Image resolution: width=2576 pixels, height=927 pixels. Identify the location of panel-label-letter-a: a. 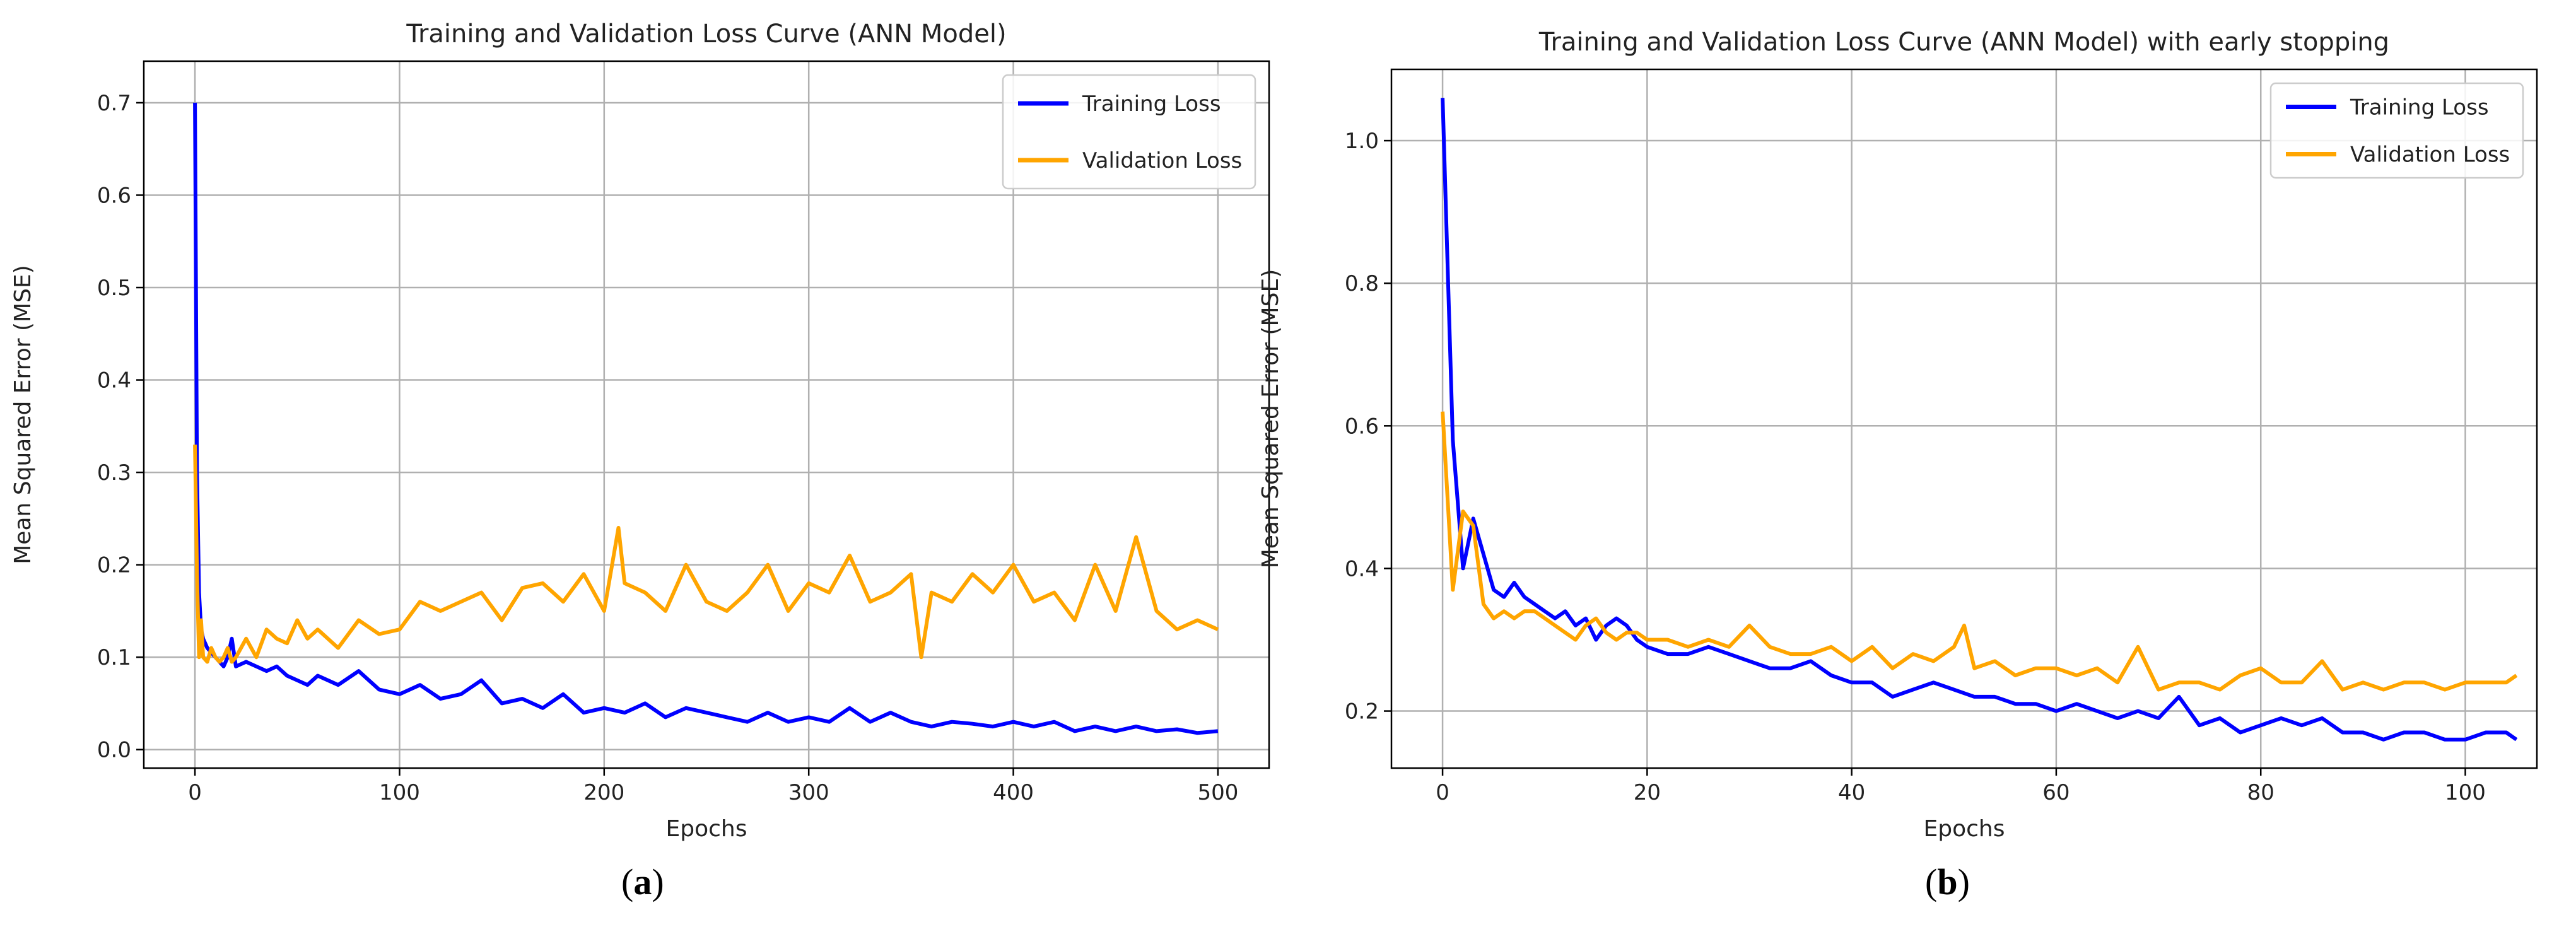
(642, 881).